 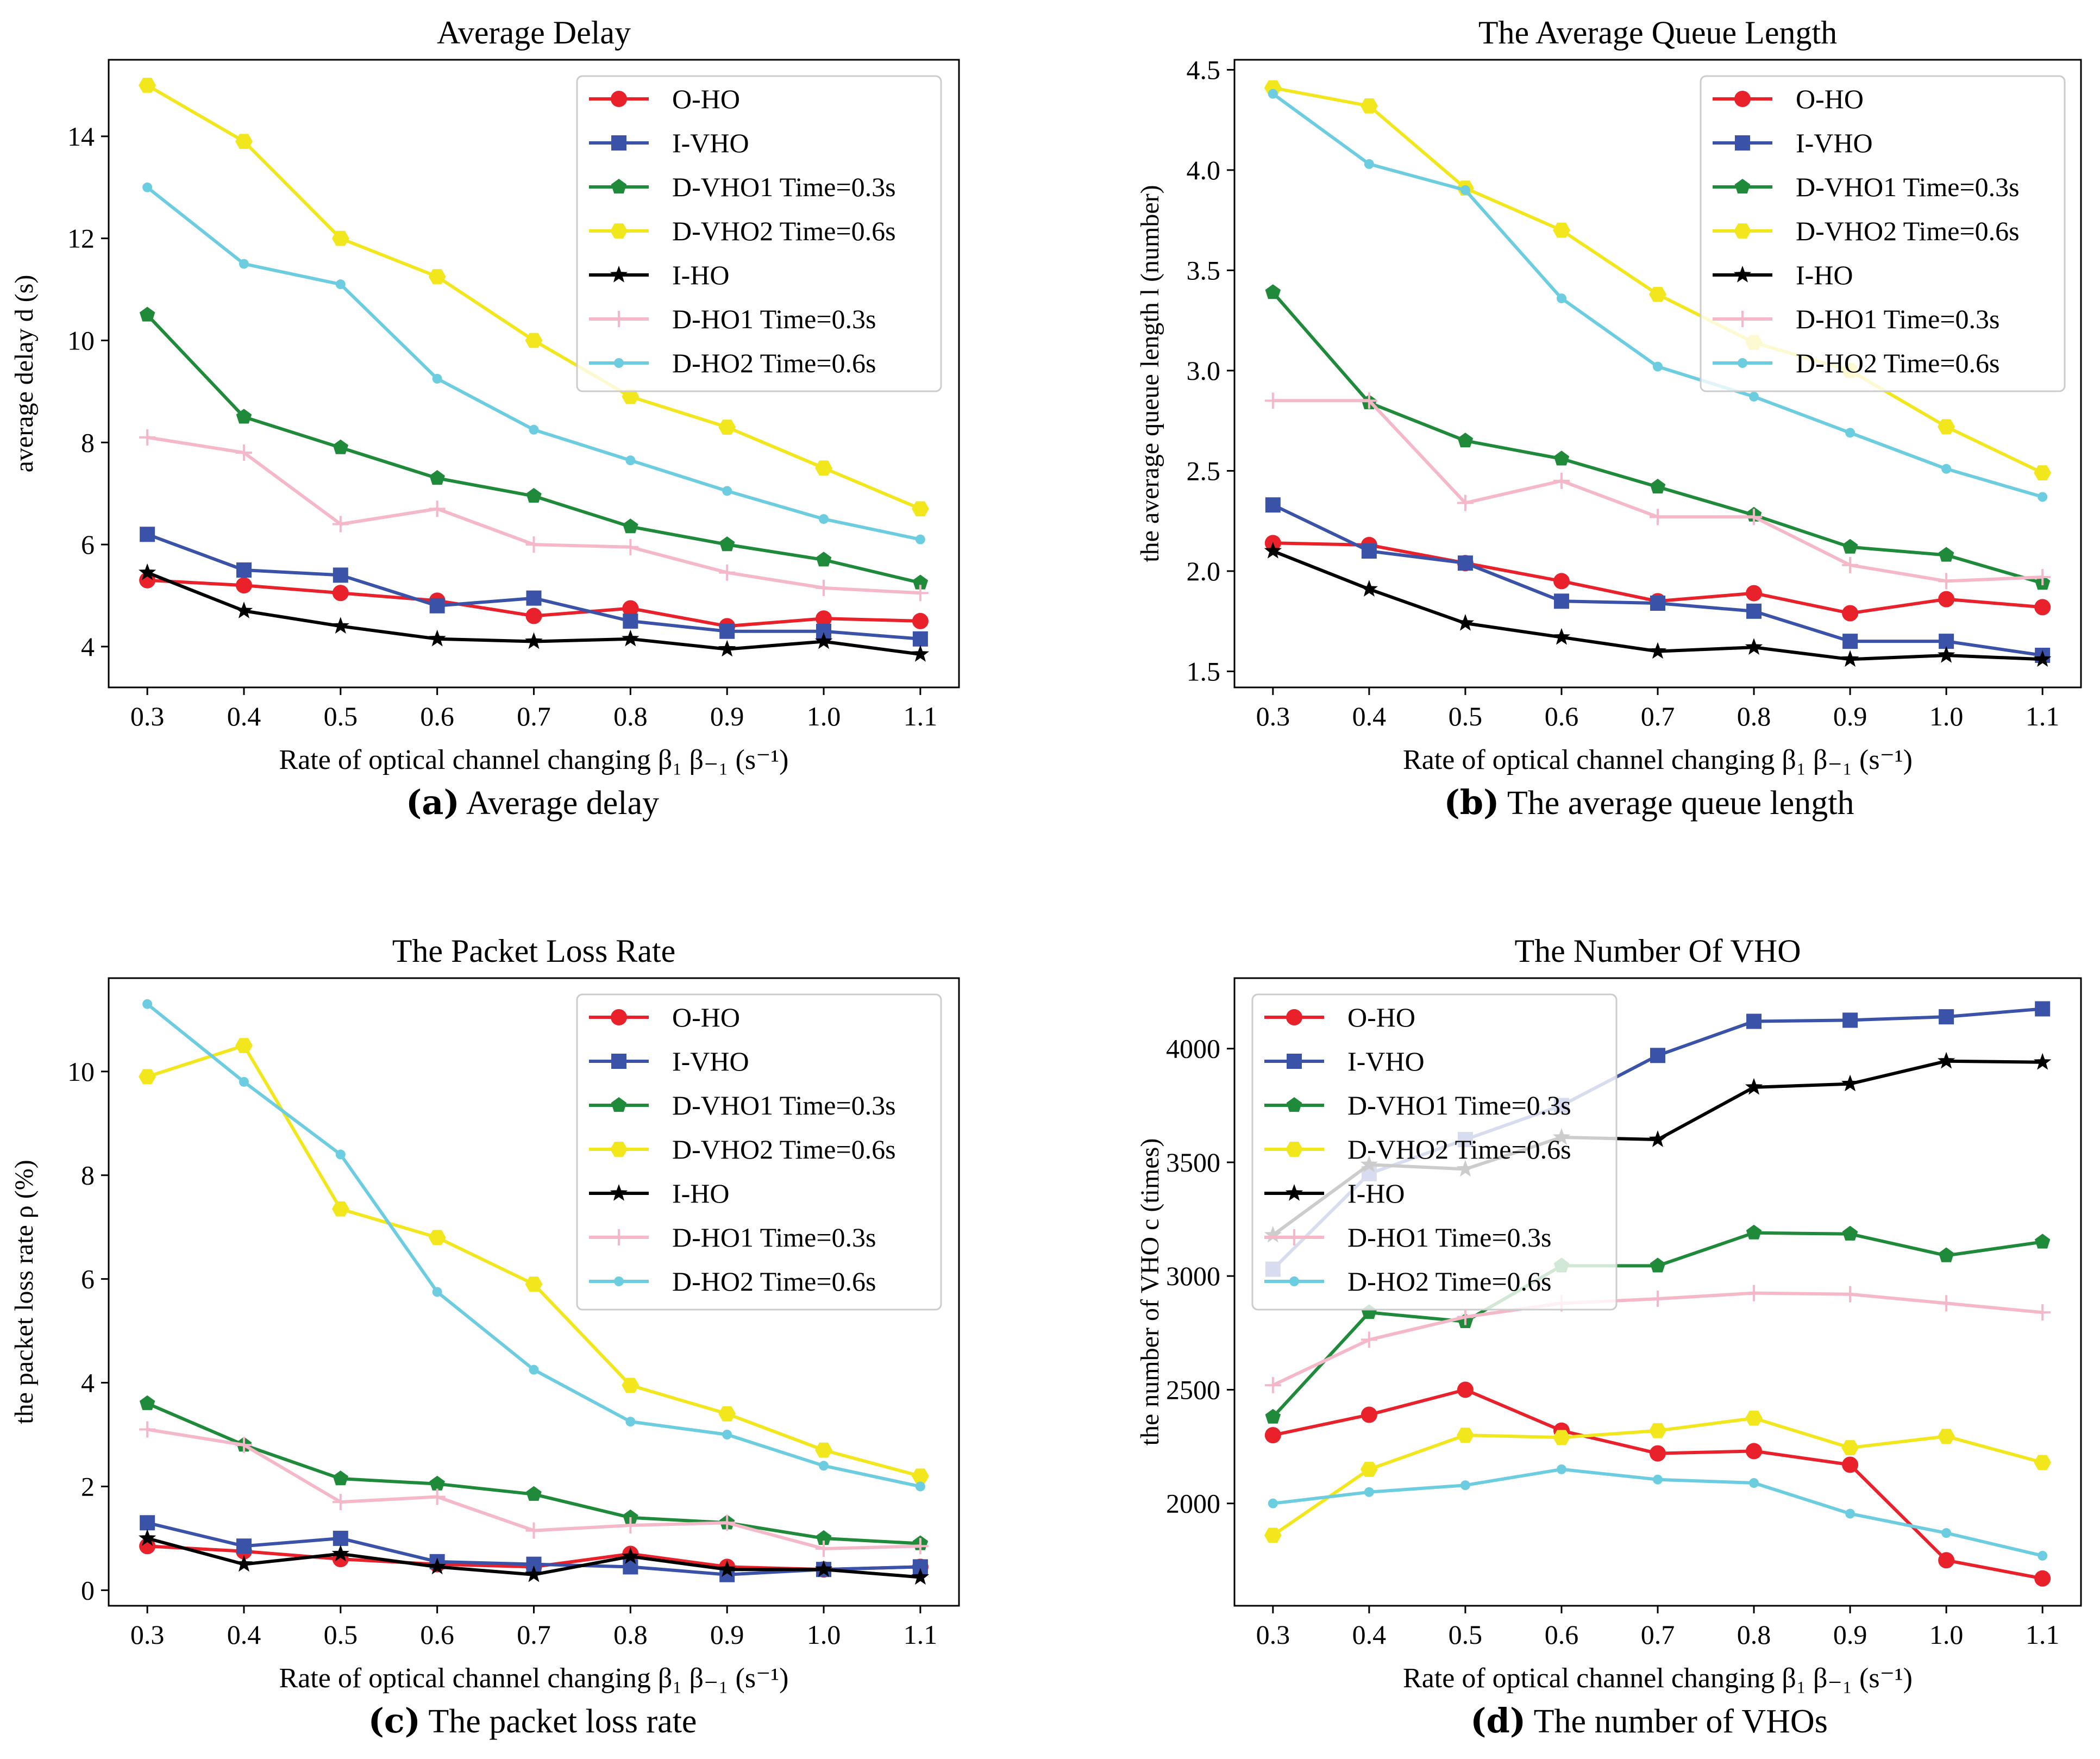 What do you see at coordinates (1204, 671) in the screenshot?
I see `y-tick-label: 1.5` at bounding box center [1204, 671].